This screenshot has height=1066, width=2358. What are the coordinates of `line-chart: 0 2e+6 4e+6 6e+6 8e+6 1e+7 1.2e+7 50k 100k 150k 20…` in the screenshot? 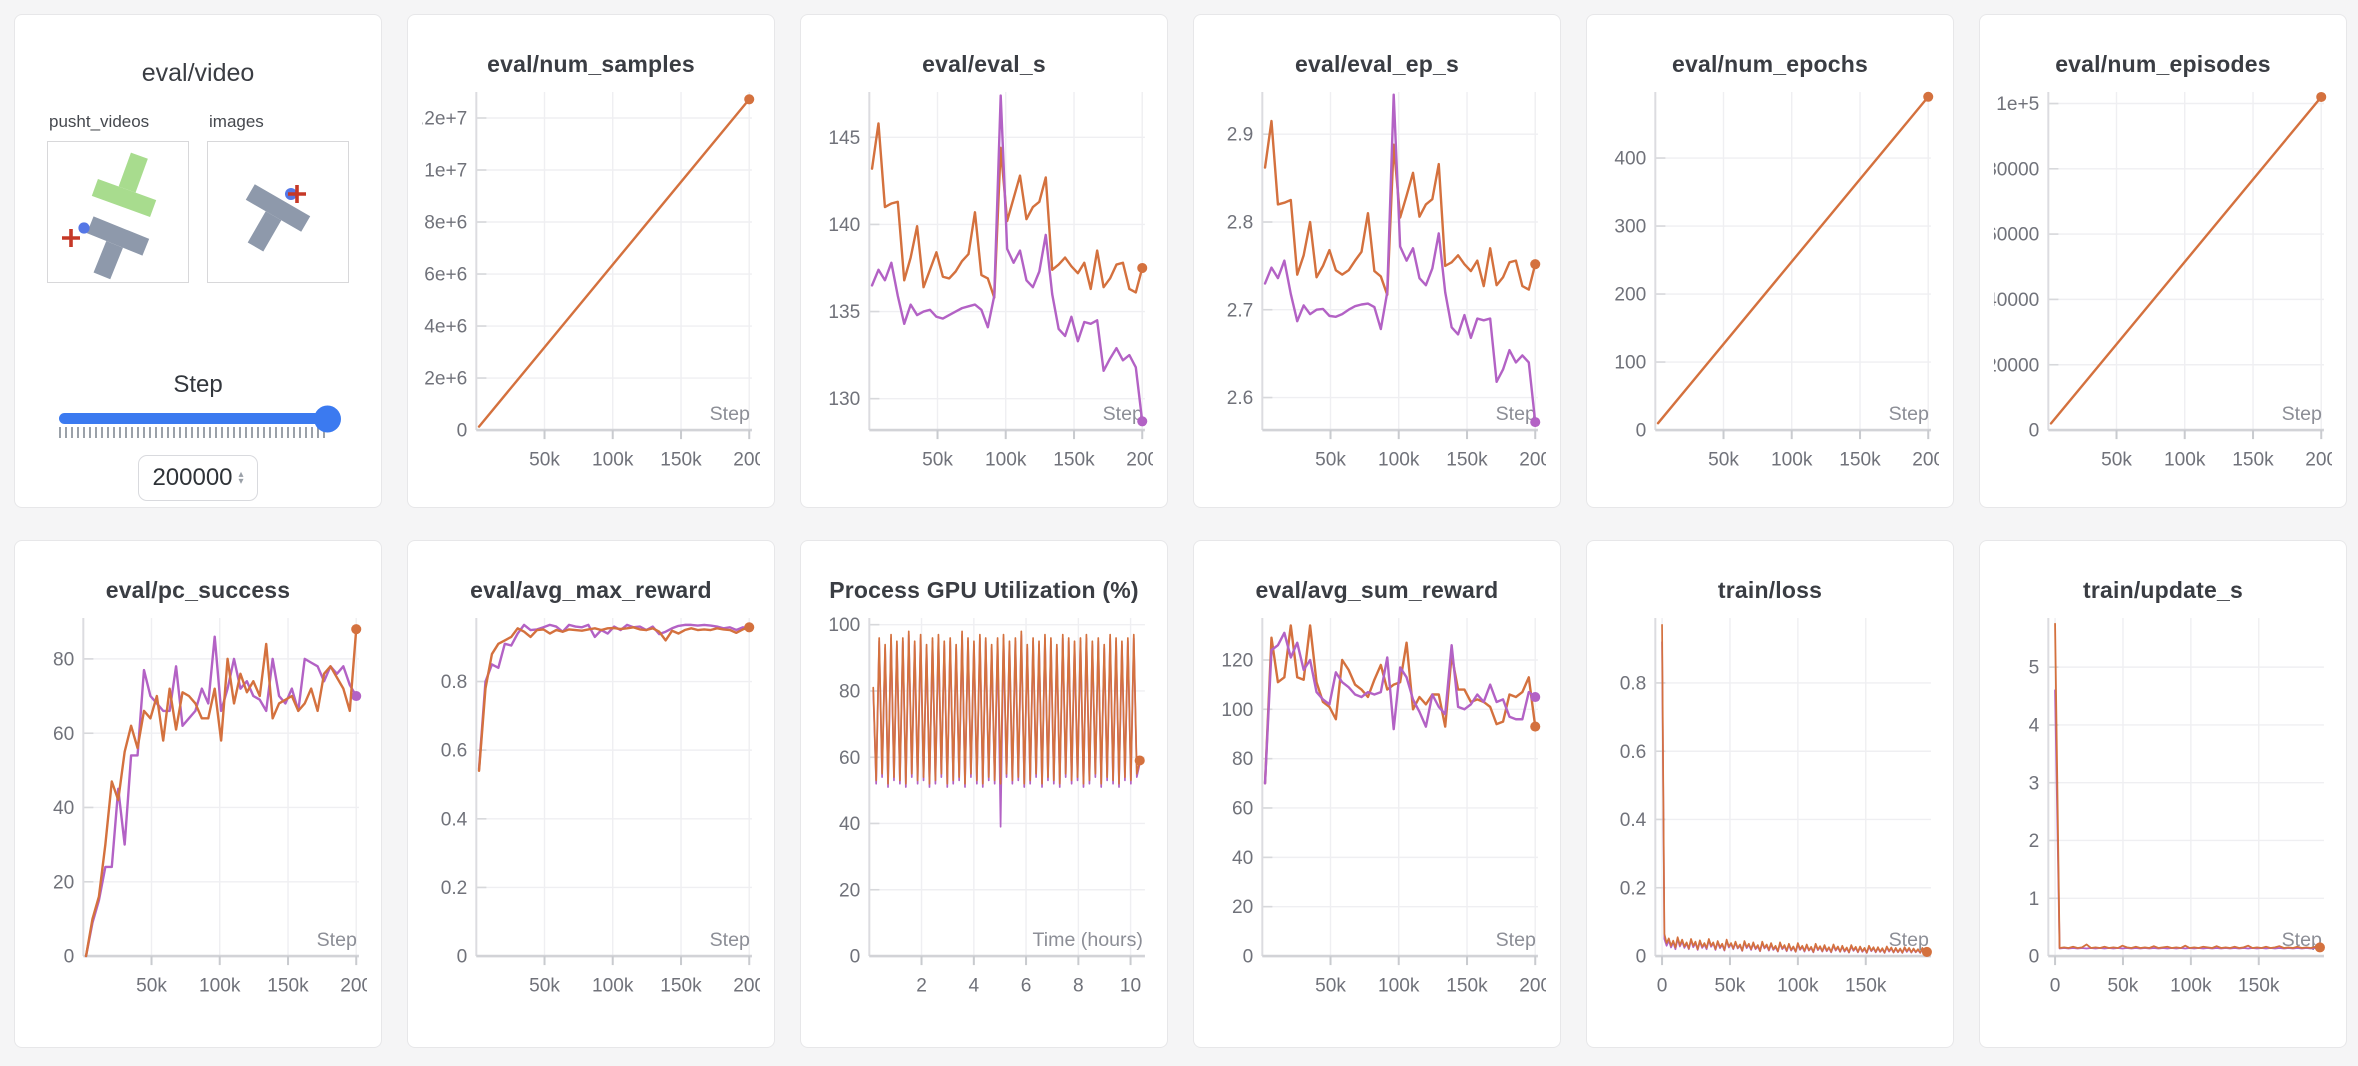 It's located at (591, 281).